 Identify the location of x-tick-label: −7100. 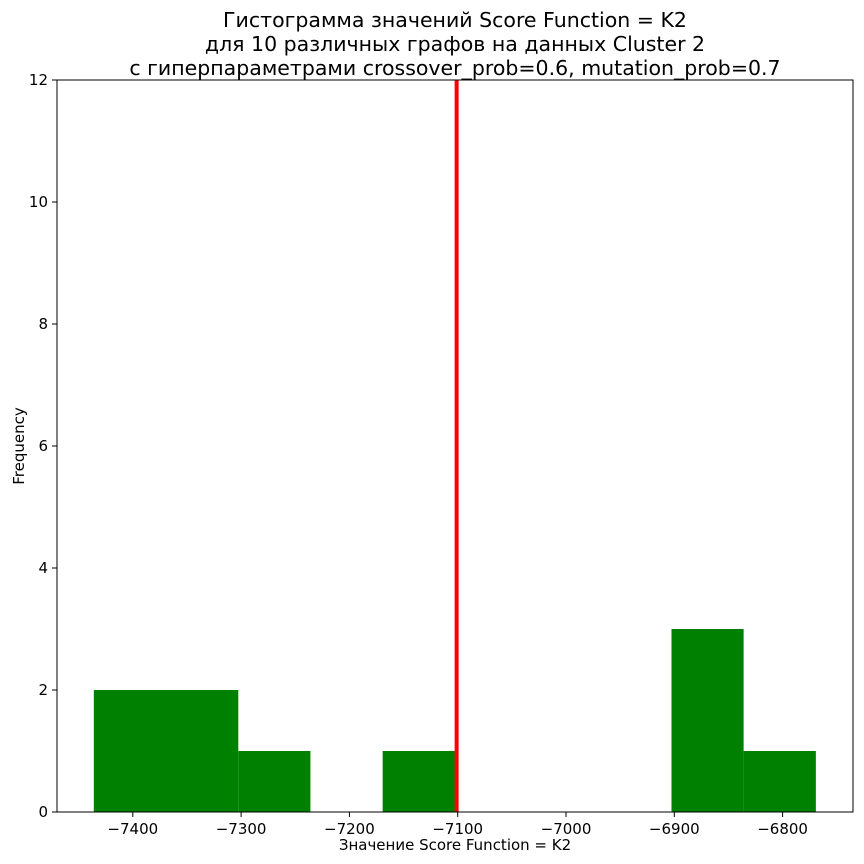
(457, 829).